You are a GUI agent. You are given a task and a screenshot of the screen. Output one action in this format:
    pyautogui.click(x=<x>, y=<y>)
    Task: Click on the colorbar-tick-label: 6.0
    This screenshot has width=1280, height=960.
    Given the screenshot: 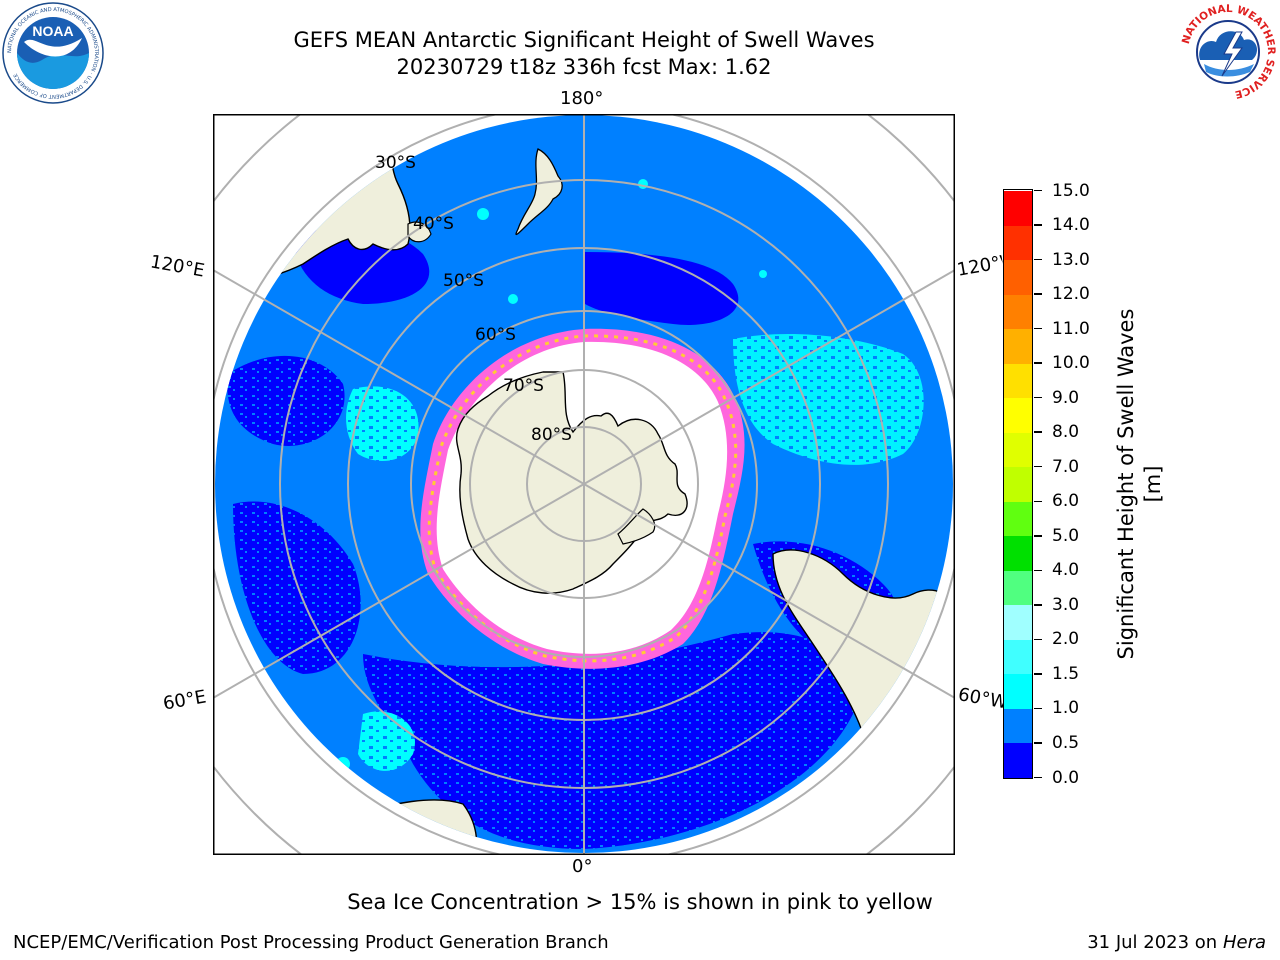 What is the action you would take?
    pyautogui.click(x=1066, y=501)
    